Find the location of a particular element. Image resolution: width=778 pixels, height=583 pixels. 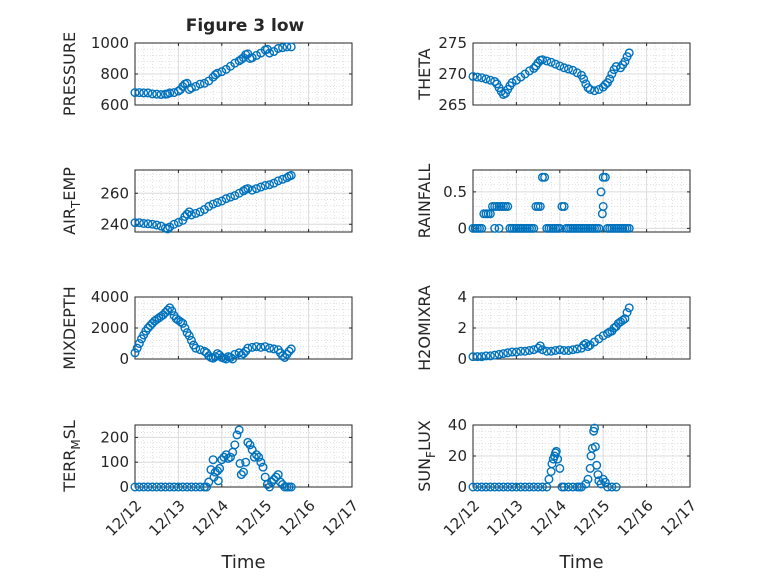

axes-5-ytick-label: 0 is located at coordinates (124, 359).